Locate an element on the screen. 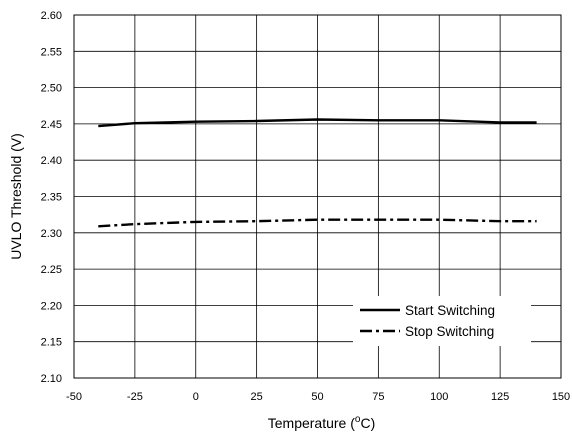 This screenshot has width=572, height=436. legend-label: Start Switching is located at coordinates (450, 310).